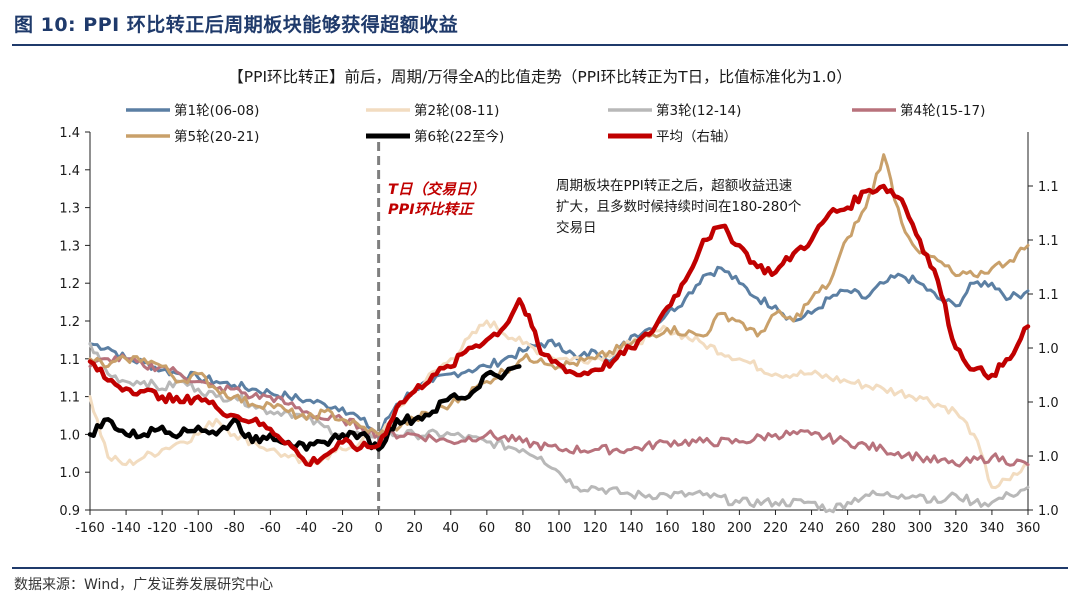 Image resolution: width=1080 pixels, height=605 pixels. I want to click on x-tick-label: 20, so click(414, 528).